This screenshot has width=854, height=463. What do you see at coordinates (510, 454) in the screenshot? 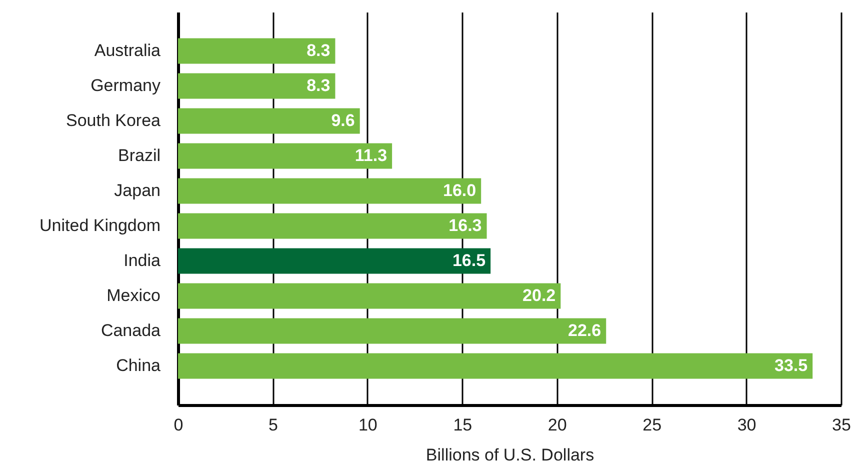
I see `x-axis-title: Billions of U.S. Dollars` at bounding box center [510, 454].